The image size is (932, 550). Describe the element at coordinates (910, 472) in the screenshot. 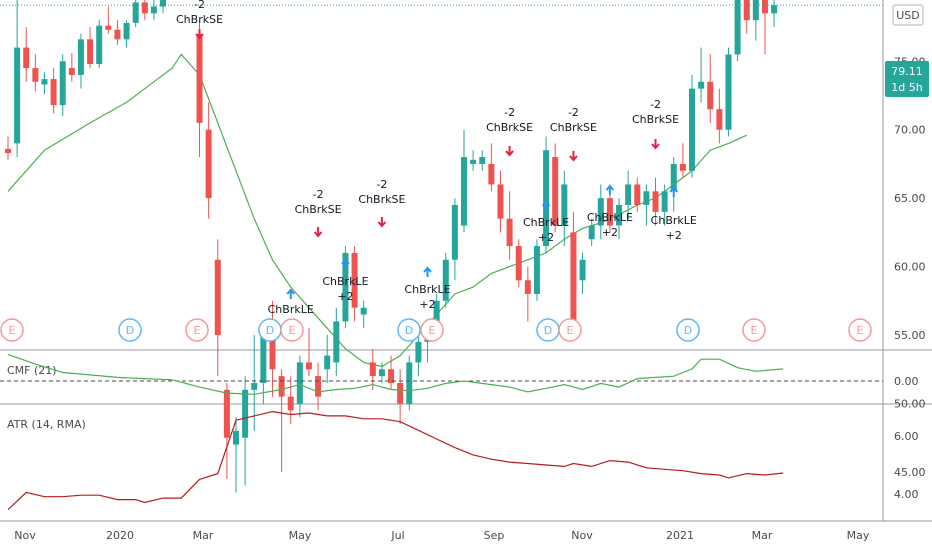

I see `price-tick-label: 45.00` at that location.